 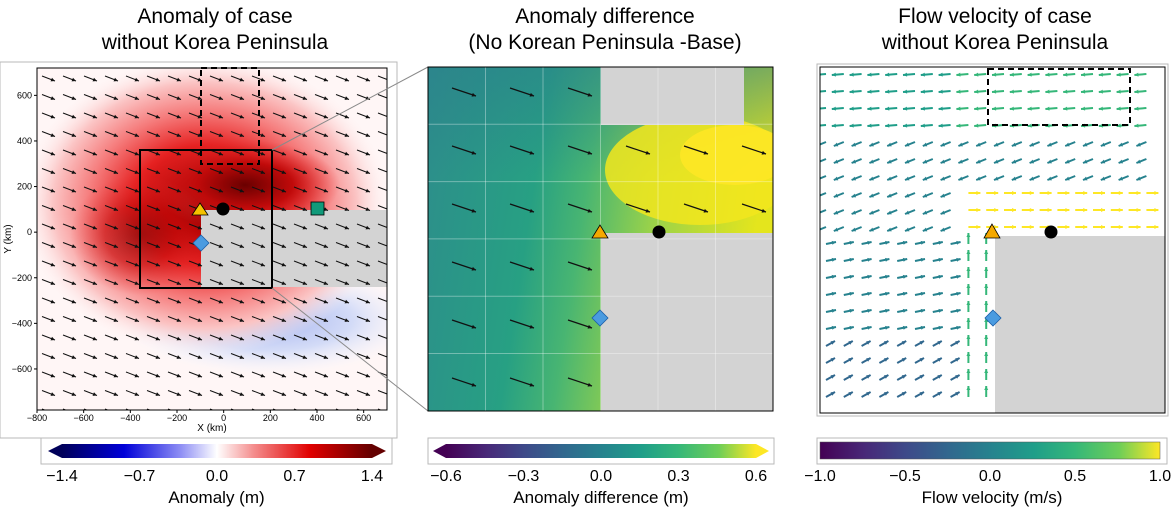 I want to click on right-colorbar-gradient, so click(x=990, y=450).